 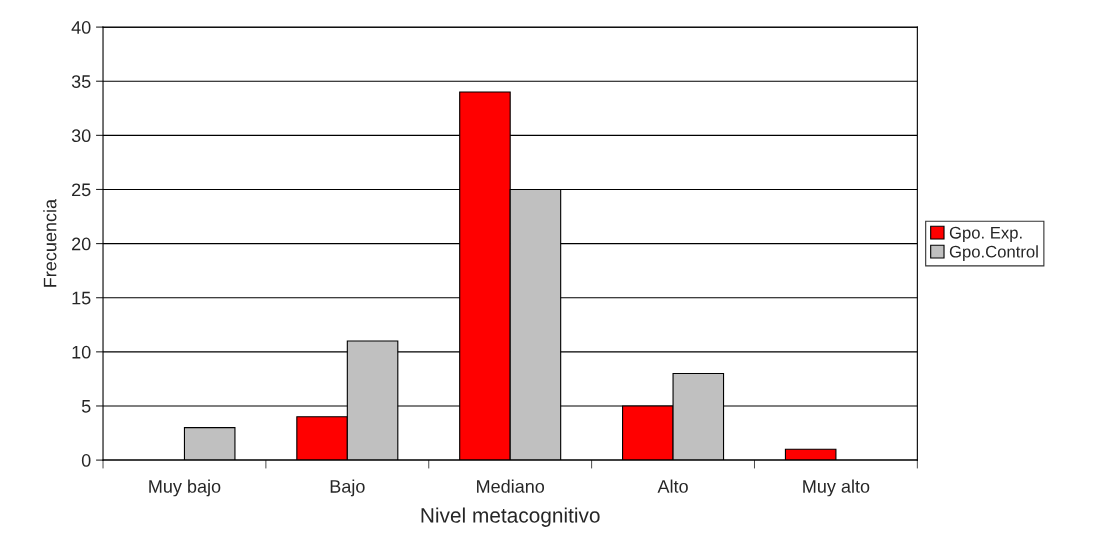 I want to click on x-tick-label: Muy bajo, so click(x=185, y=488).